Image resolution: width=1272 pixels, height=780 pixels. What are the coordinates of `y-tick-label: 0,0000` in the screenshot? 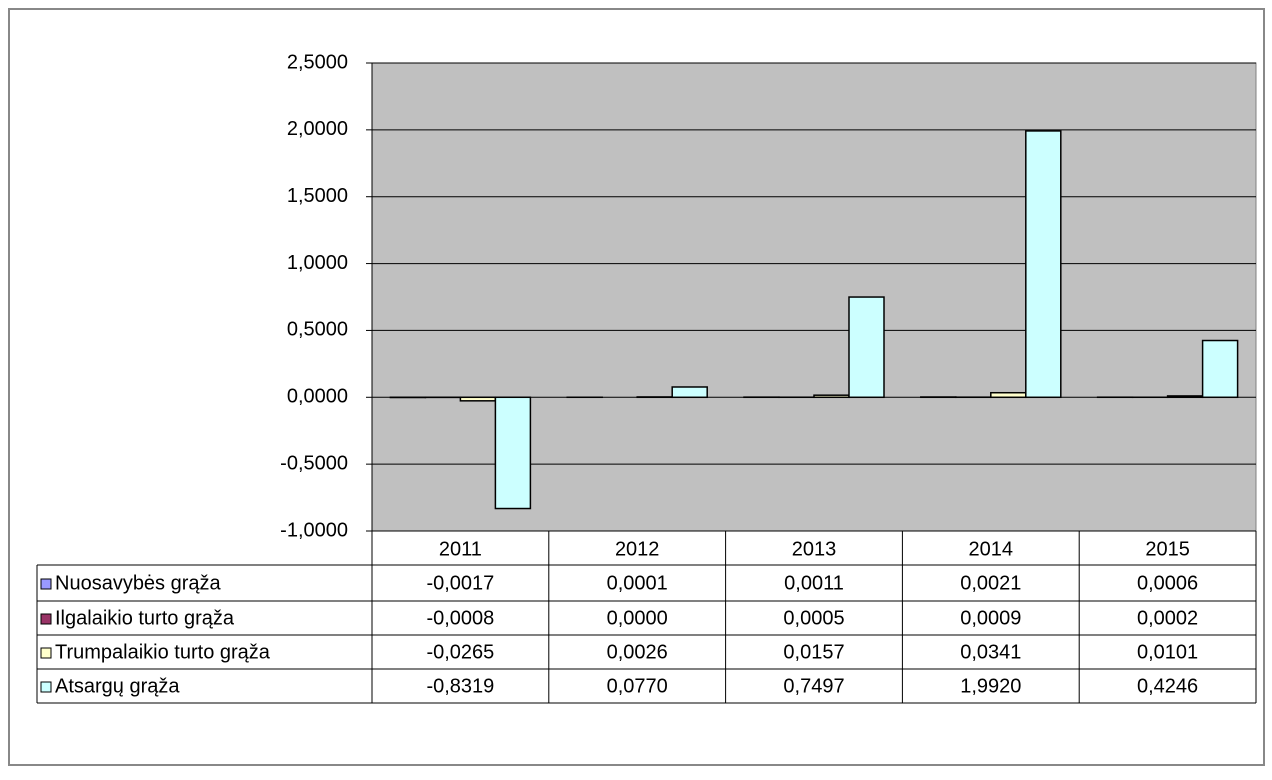 It's located at (317, 397).